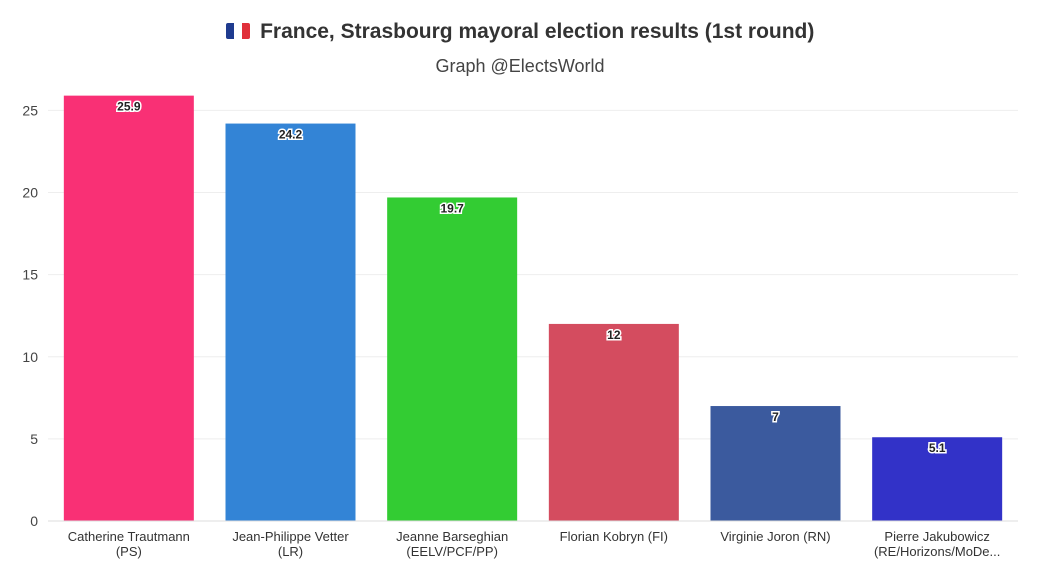  I want to click on x-category-label: Virginie Joron (RN), so click(775, 536).